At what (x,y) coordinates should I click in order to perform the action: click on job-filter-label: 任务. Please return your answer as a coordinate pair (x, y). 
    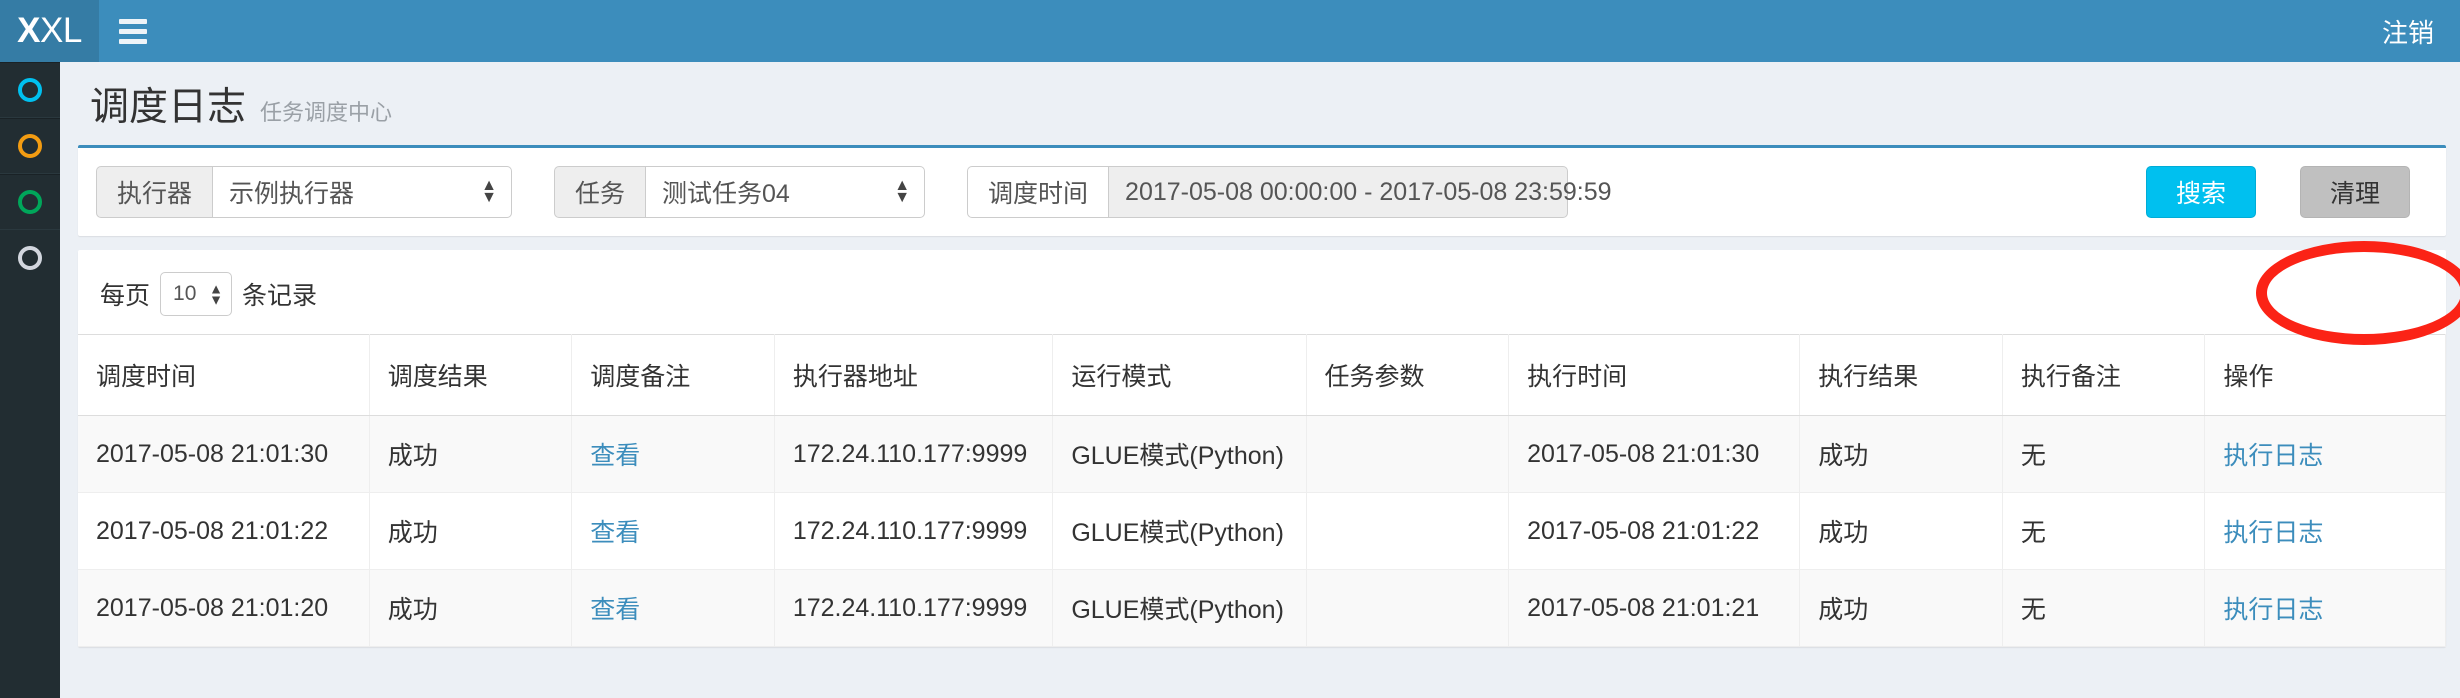
    Looking at the image, I should click on (600, 192).